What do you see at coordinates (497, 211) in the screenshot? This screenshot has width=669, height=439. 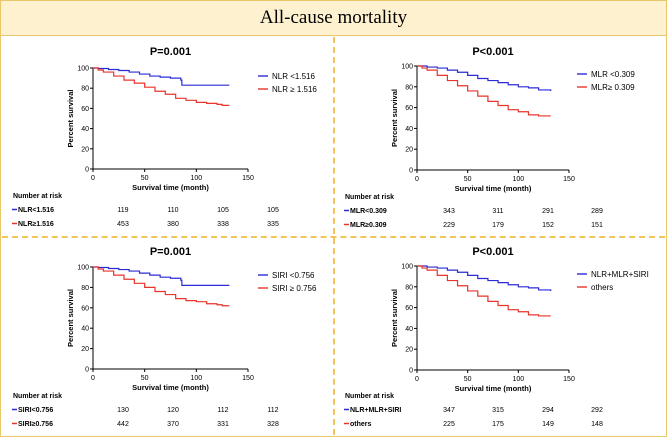 I see `risk-count: 311` at bounding box center [497, 211].